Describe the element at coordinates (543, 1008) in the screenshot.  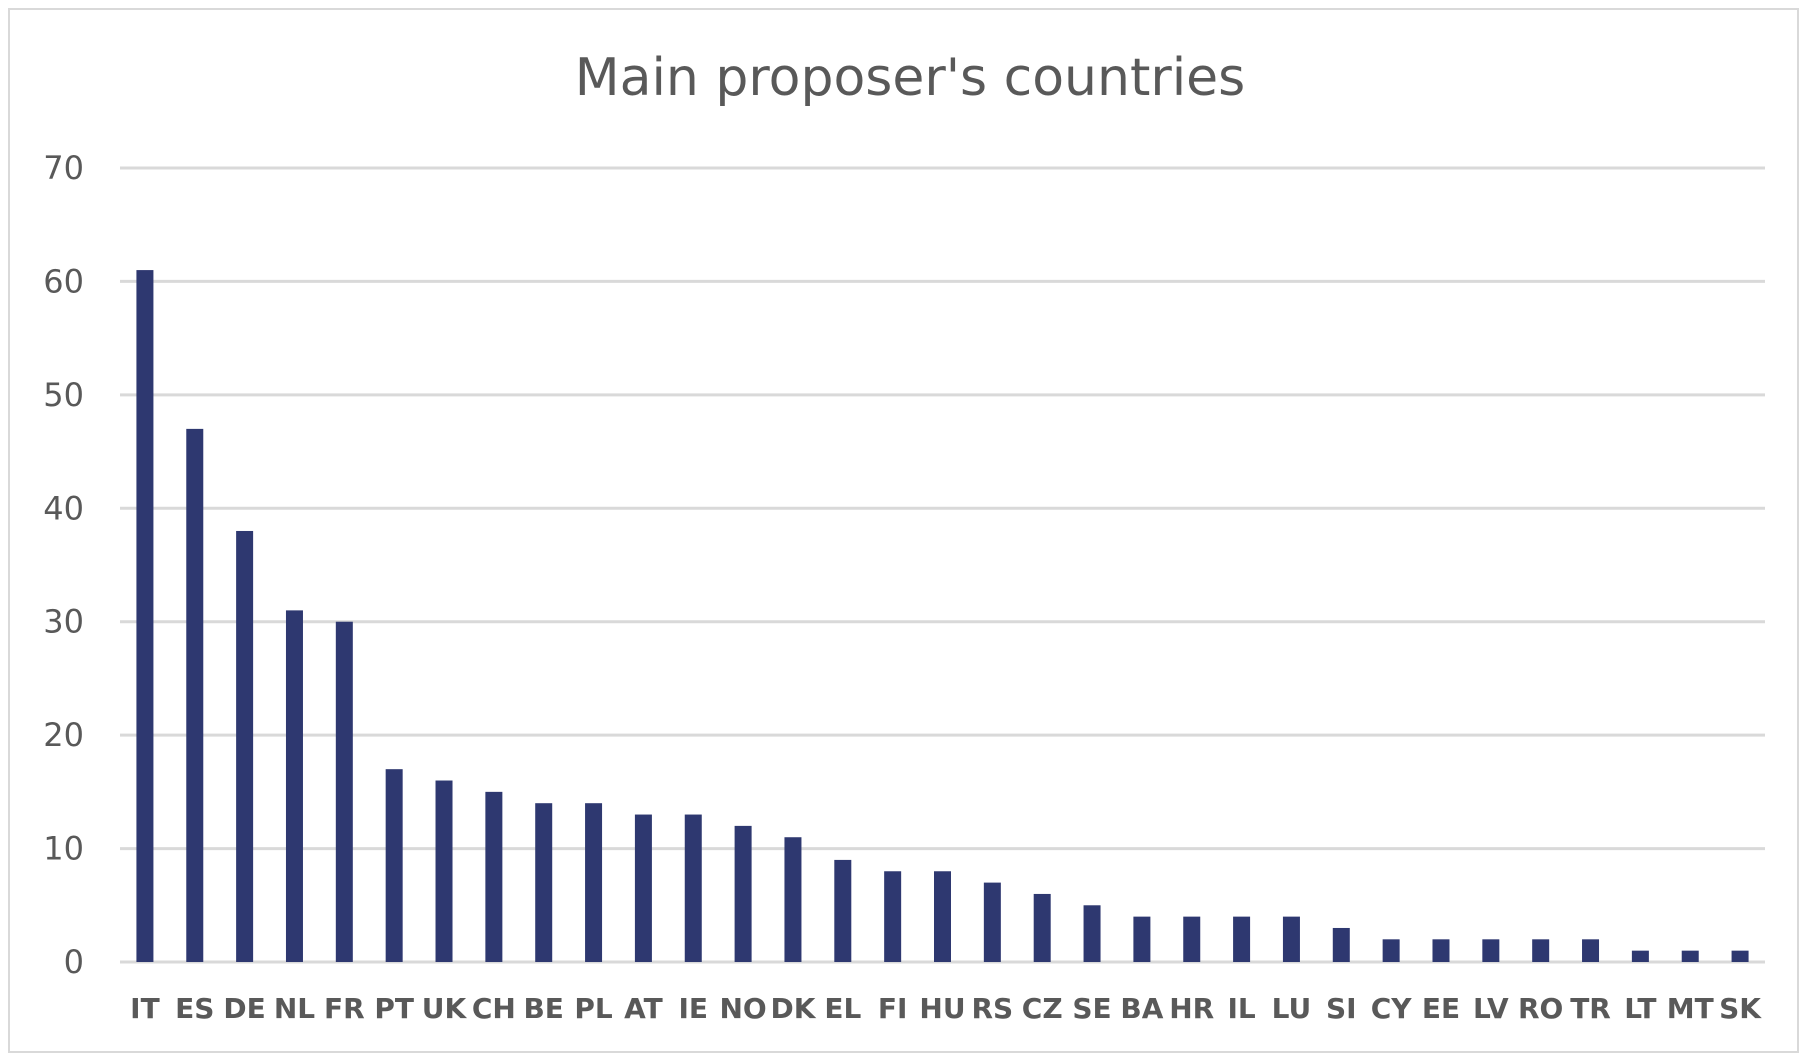
I see `x-tick-label: BE` at that location.